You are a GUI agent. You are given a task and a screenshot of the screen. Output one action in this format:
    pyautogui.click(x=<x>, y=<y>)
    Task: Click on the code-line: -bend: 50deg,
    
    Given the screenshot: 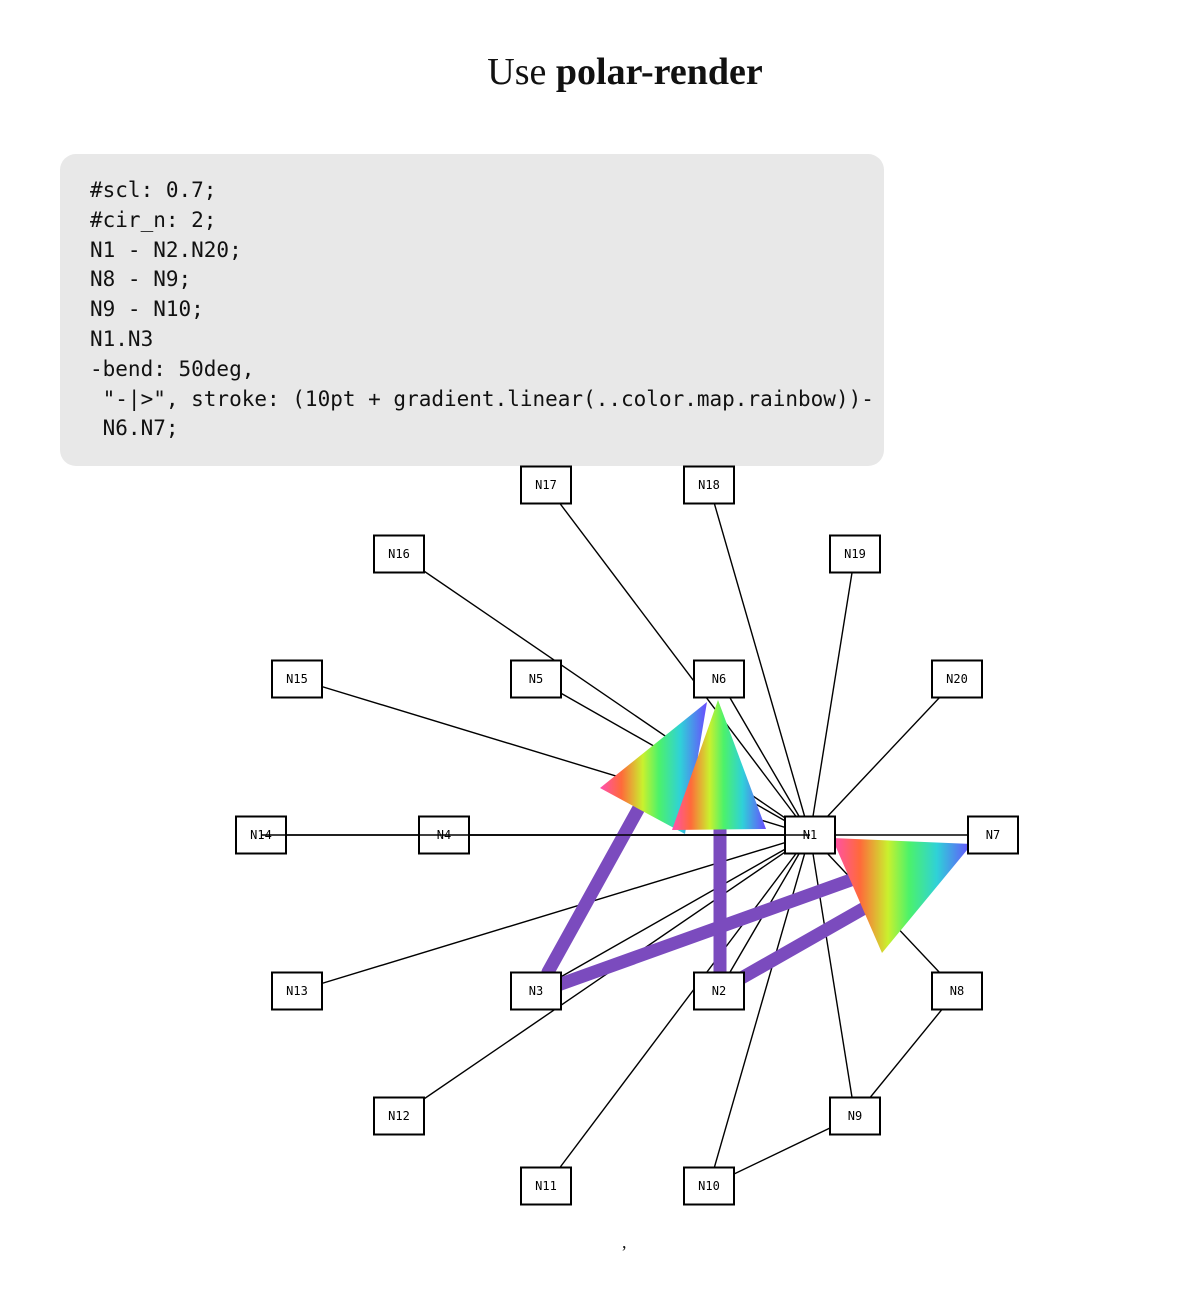 What is the action you would take?
    pyautogui.click(x=172, y=368)
    